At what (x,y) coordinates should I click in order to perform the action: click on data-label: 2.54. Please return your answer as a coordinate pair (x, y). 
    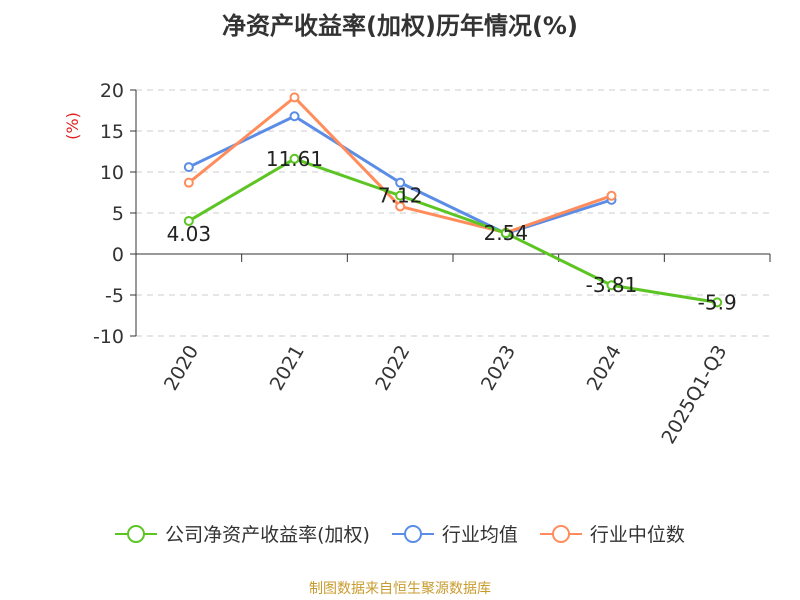
    Looking at the image, I should click on (506, 233).